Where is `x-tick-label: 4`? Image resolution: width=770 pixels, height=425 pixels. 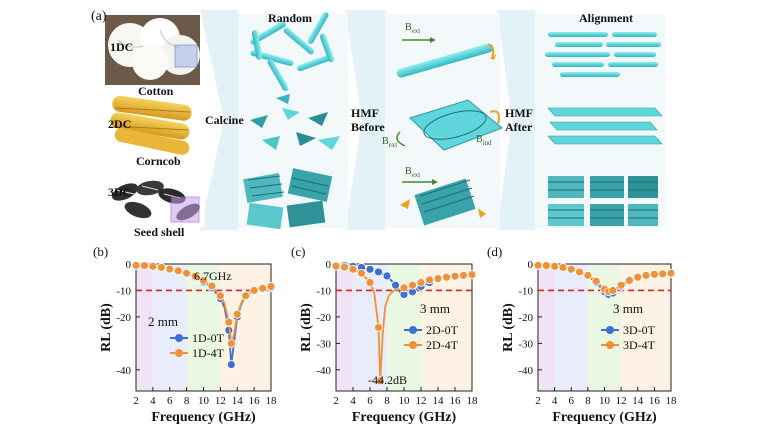
x-tick-label: 4 is located at coordinates (555, 401).